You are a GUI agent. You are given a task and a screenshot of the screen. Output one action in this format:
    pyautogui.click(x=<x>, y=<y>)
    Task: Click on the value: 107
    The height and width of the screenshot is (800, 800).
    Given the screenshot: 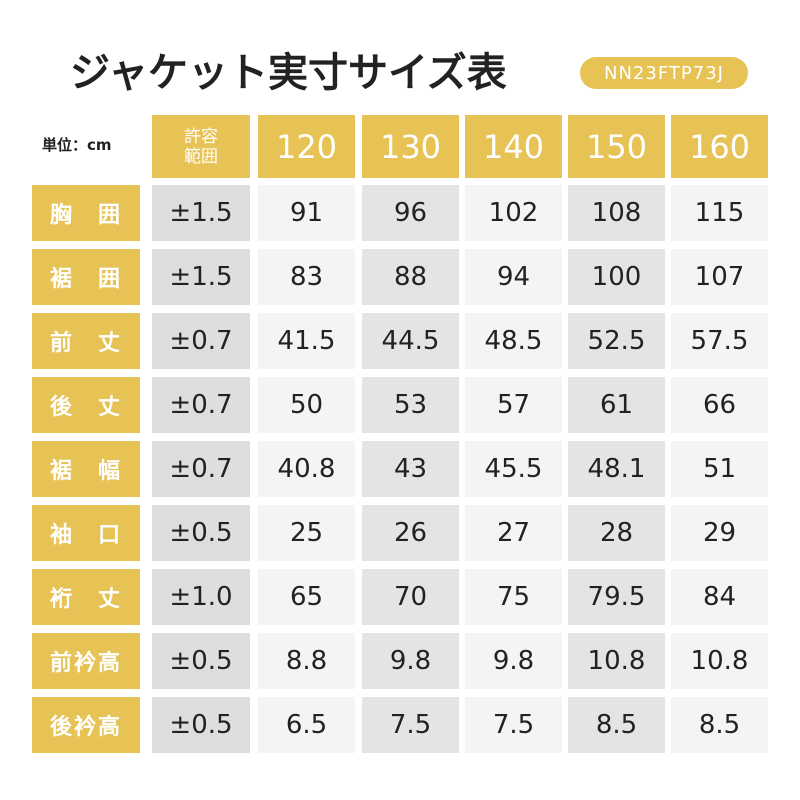 What is the action you would take?
    pyautogui.click(x=719, y=277)
    